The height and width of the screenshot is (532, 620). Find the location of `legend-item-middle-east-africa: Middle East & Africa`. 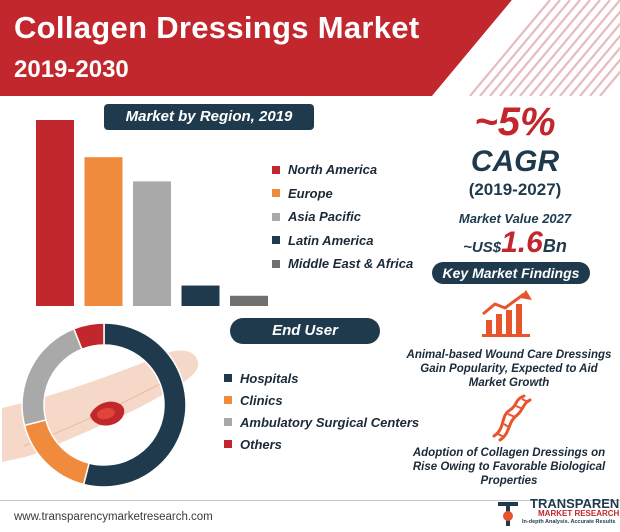

legend-item-middle-east-africa: Middle East & Africa is located at coordinates (342, 264).